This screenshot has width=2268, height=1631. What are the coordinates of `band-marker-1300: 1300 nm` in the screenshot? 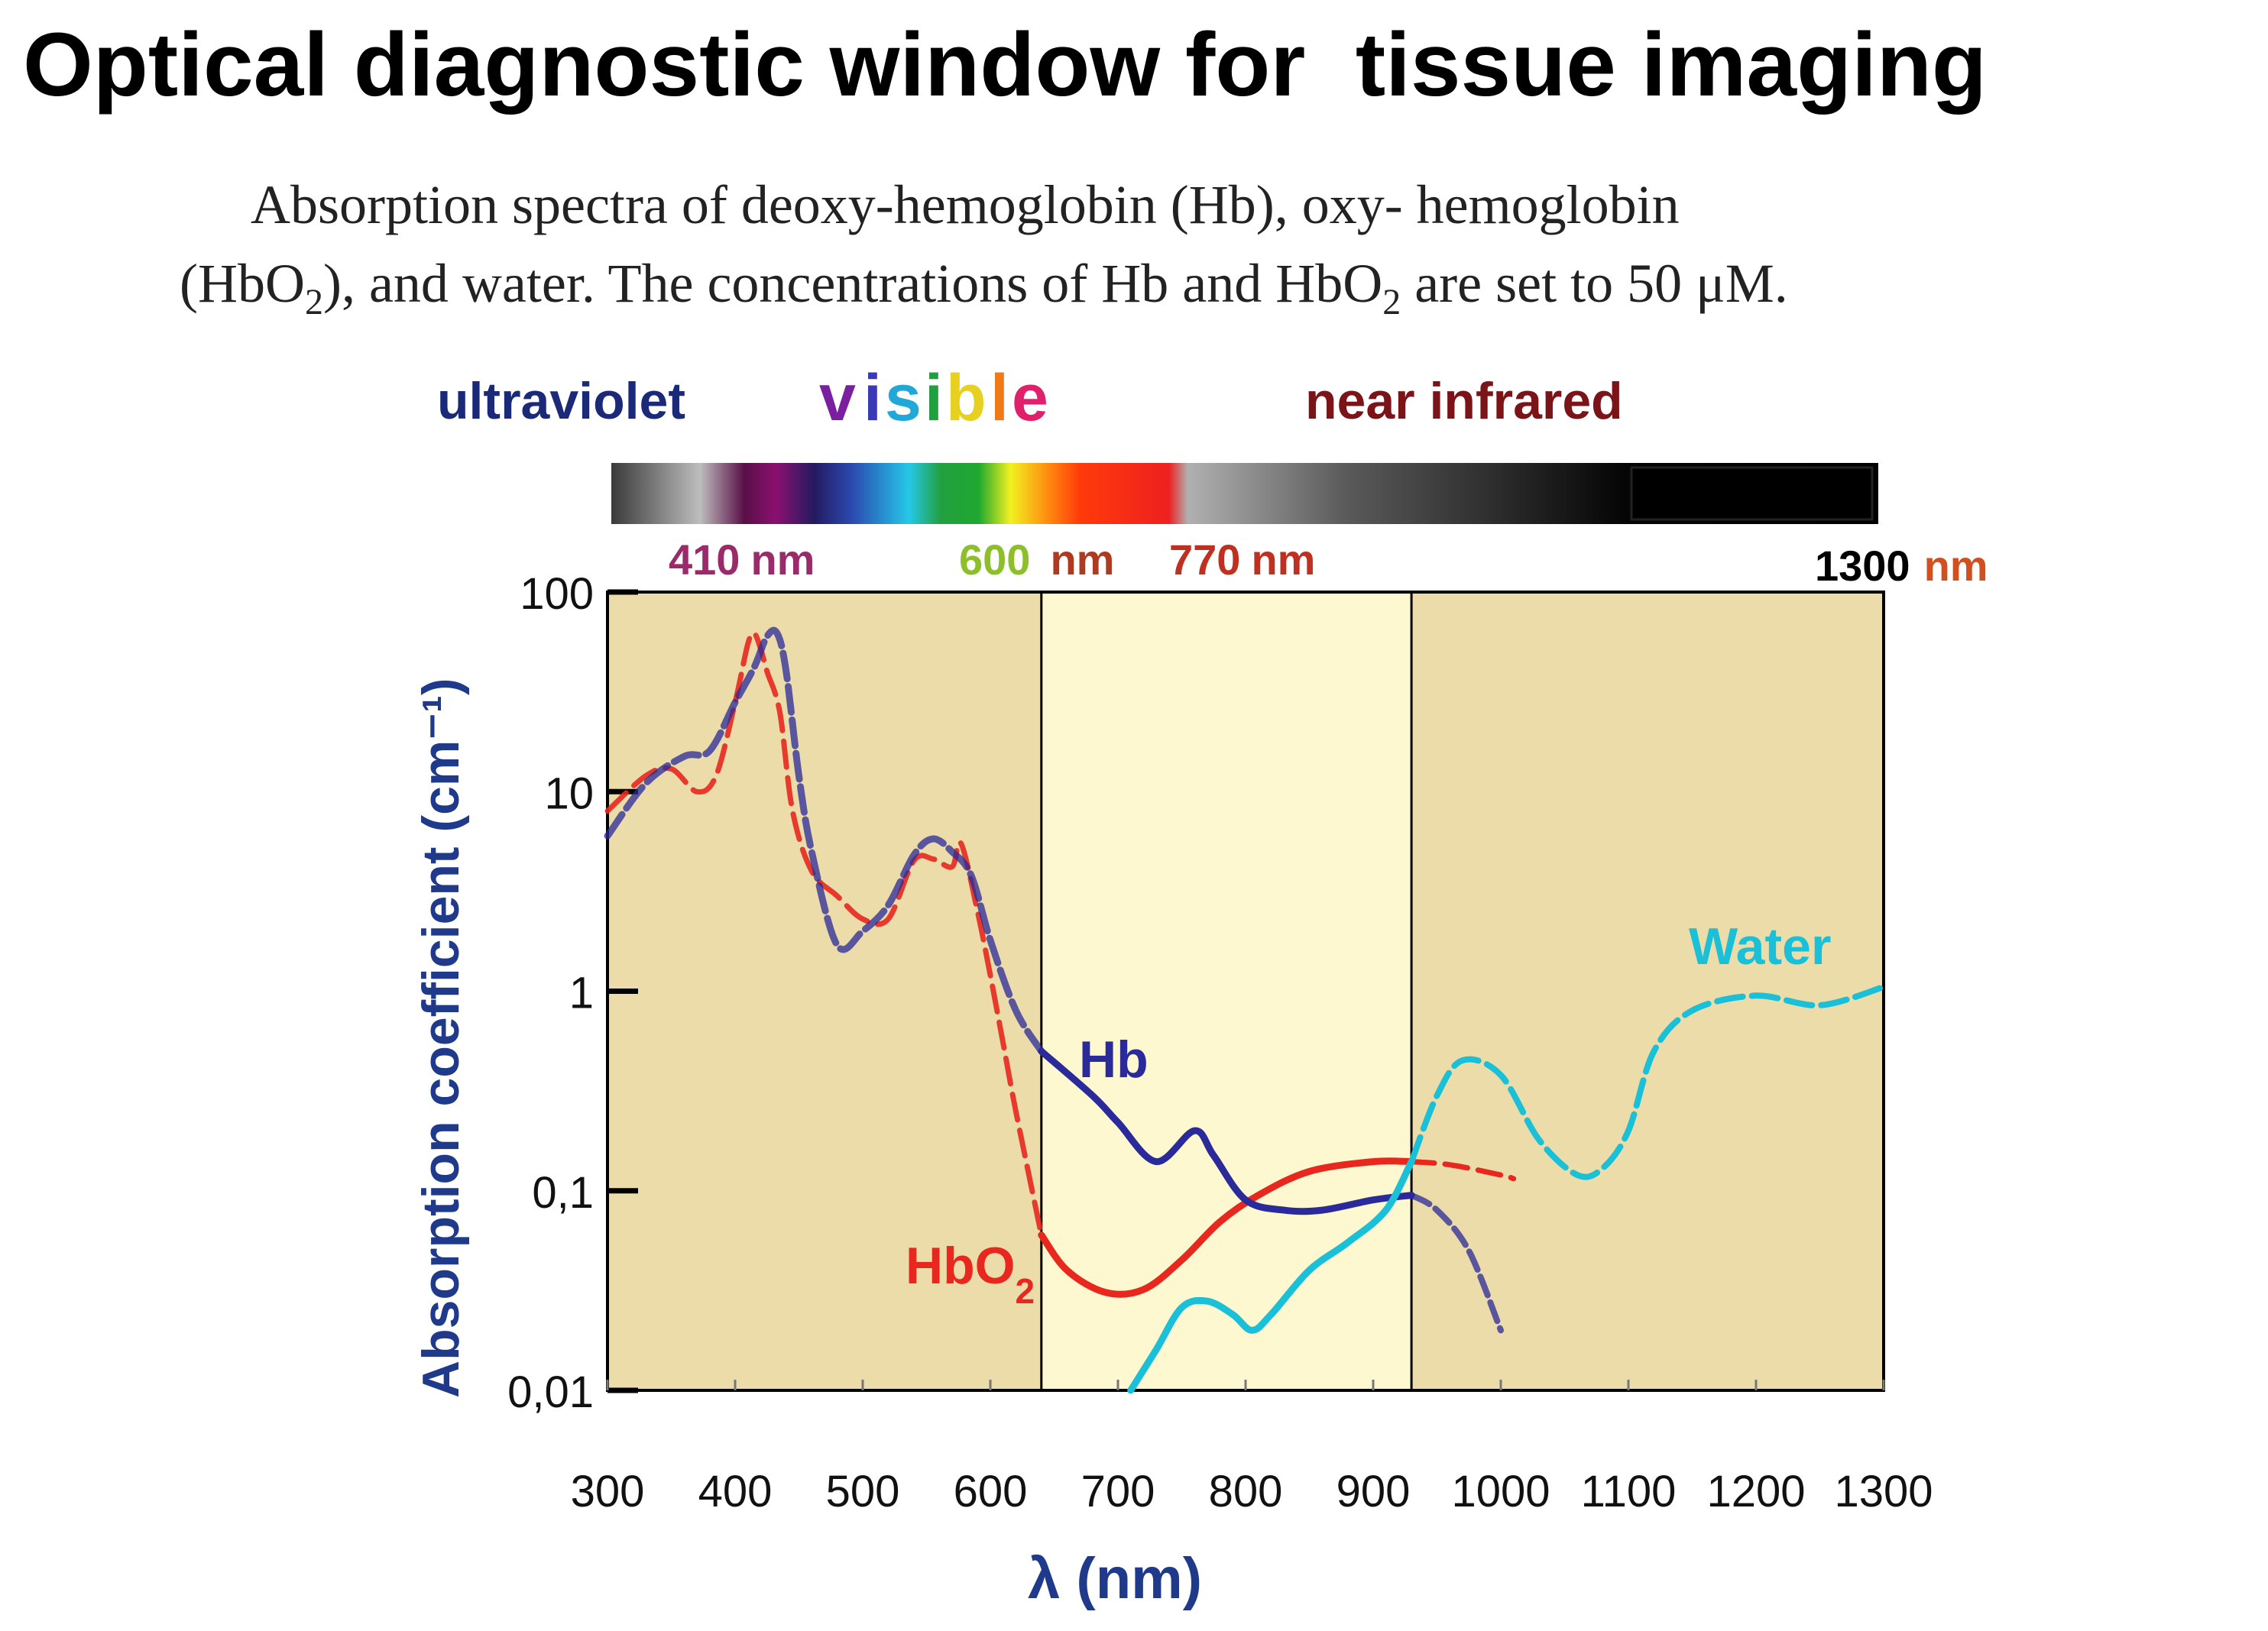 It's located at (1902, 566).